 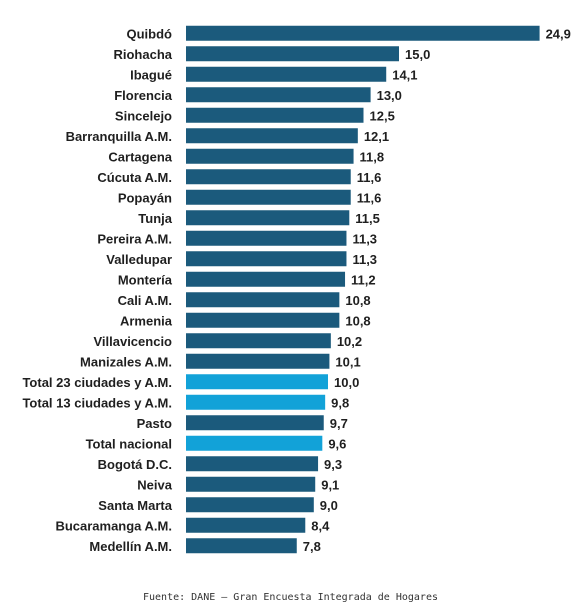 I want to click on value-label: 9,6, so click(x=337, y=443).